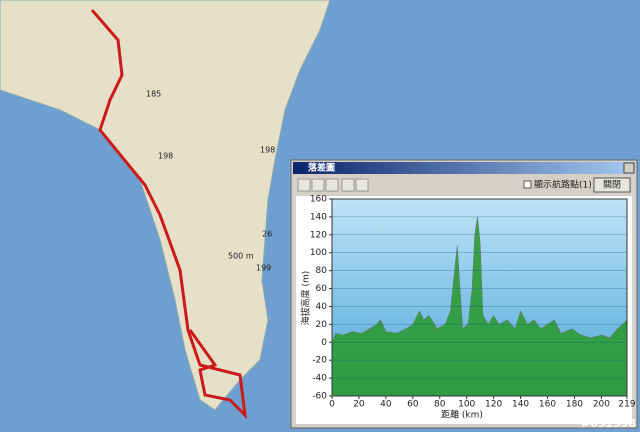 This screenshot has height=436, width=640. I want to click on map-label: 185, so click(153, 94).